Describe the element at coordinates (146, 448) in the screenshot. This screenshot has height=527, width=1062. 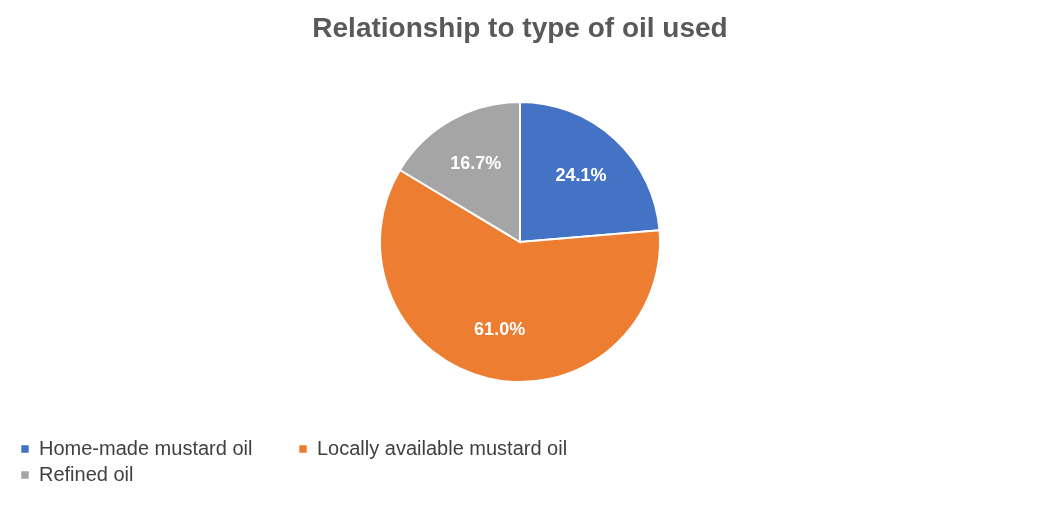
I see `legend-label: Home-made mustard oil` at that location.